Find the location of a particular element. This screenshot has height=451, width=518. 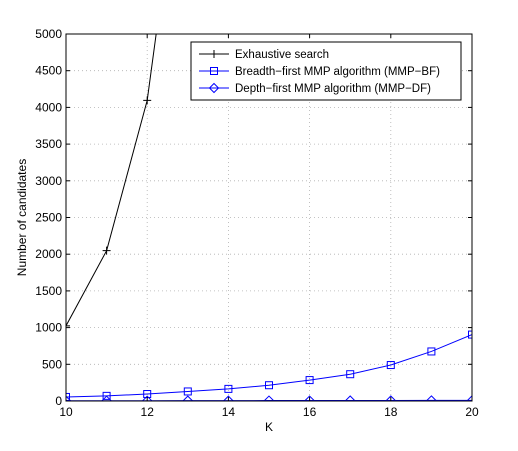

legend-label: Breadth−first MMP algorithm (MMP−BF) is located at coordinates (337, 72).